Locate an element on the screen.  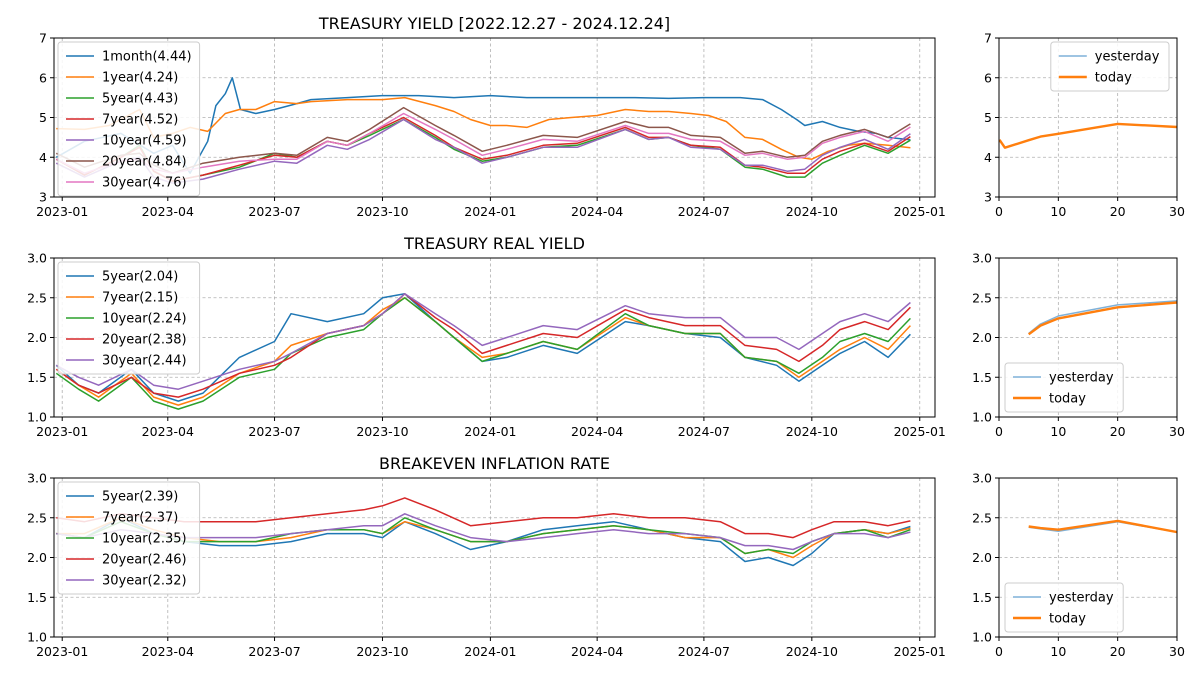
legend-label: 10year(2.35) is located at coordinates (144, 539).